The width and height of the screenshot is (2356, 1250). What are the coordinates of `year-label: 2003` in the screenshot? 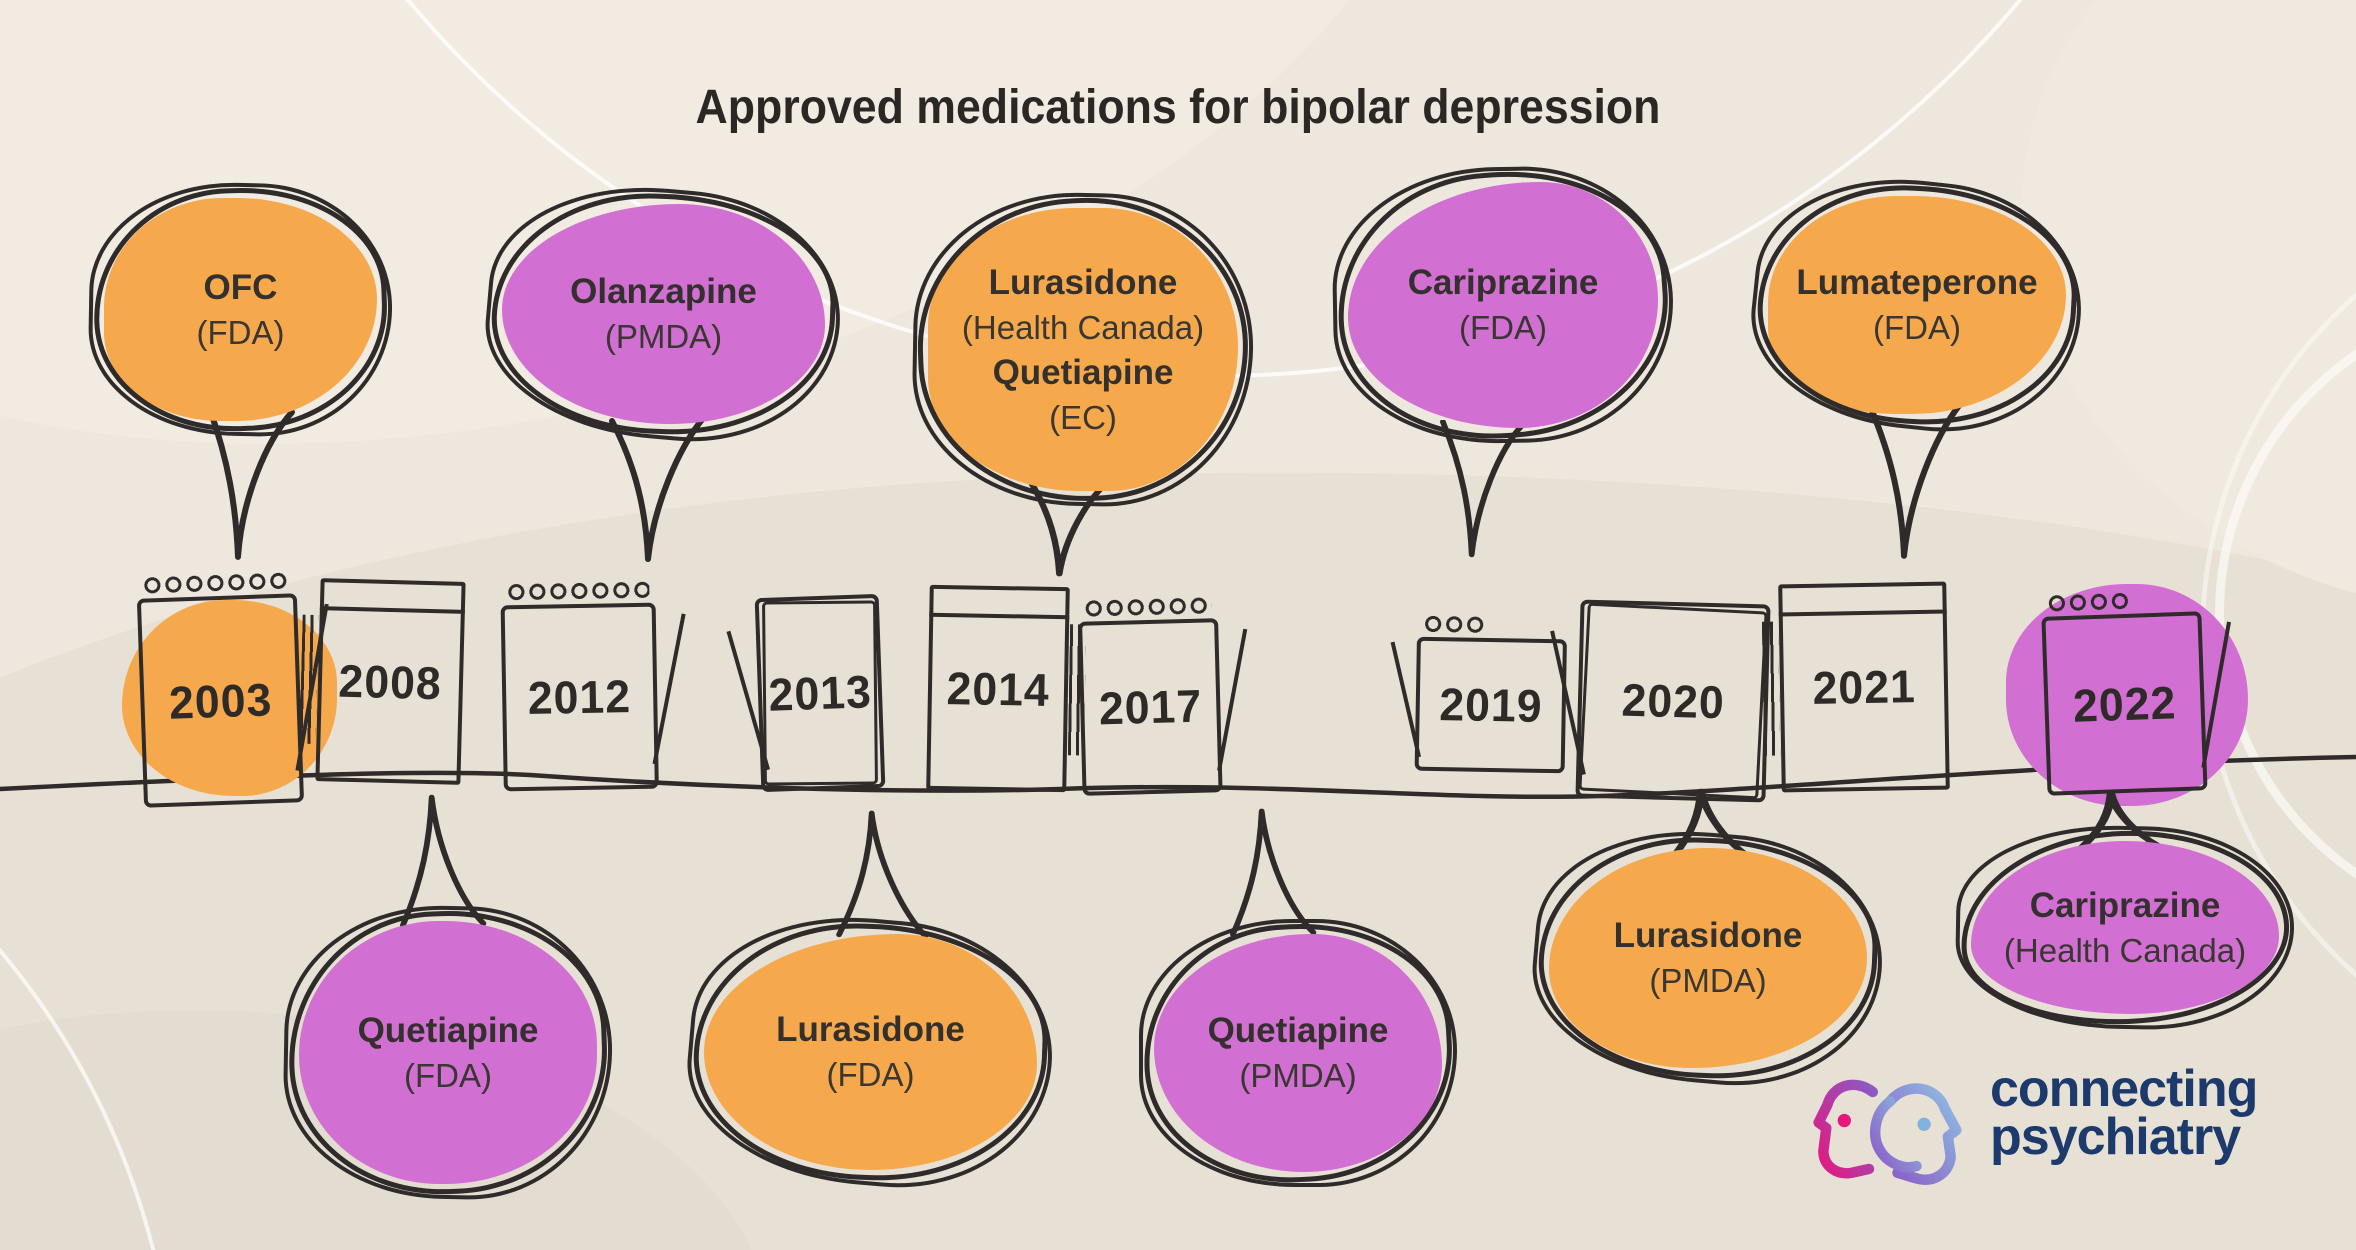 It's located at (220, 700).